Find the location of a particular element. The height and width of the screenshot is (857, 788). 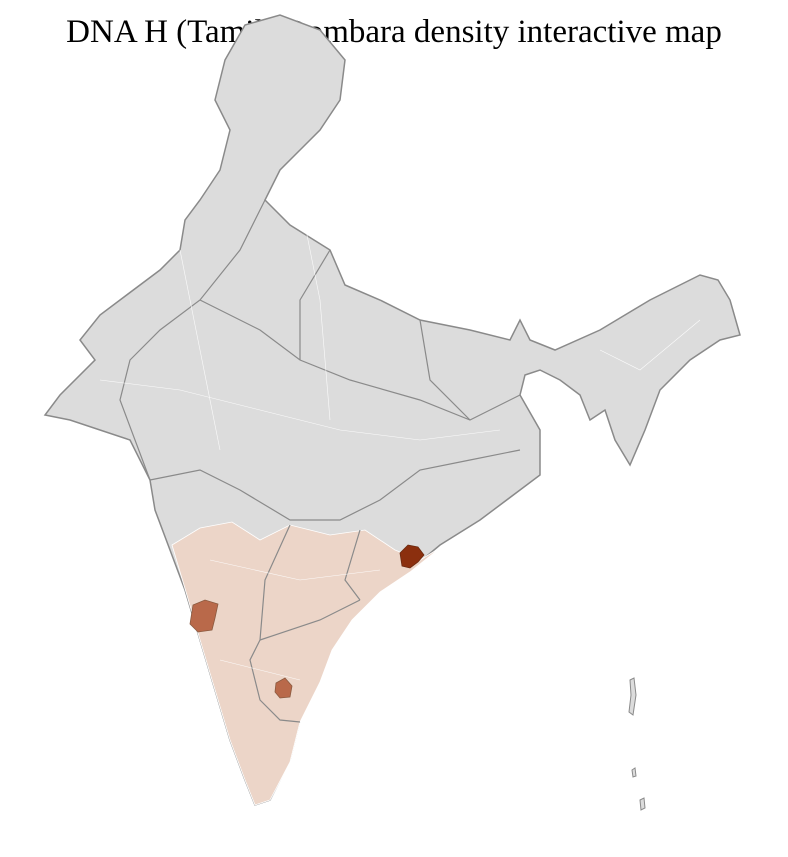

region-medium-density-west is located at coordinates (204, 616).